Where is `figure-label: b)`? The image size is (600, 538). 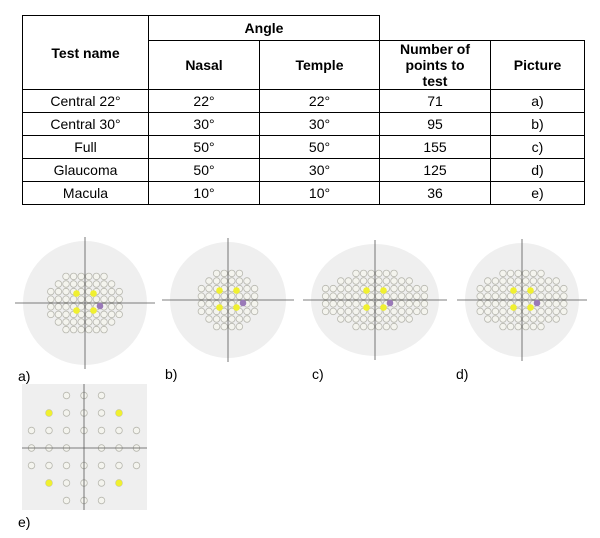
figure-label: b) is located at coordinates (171, 374).